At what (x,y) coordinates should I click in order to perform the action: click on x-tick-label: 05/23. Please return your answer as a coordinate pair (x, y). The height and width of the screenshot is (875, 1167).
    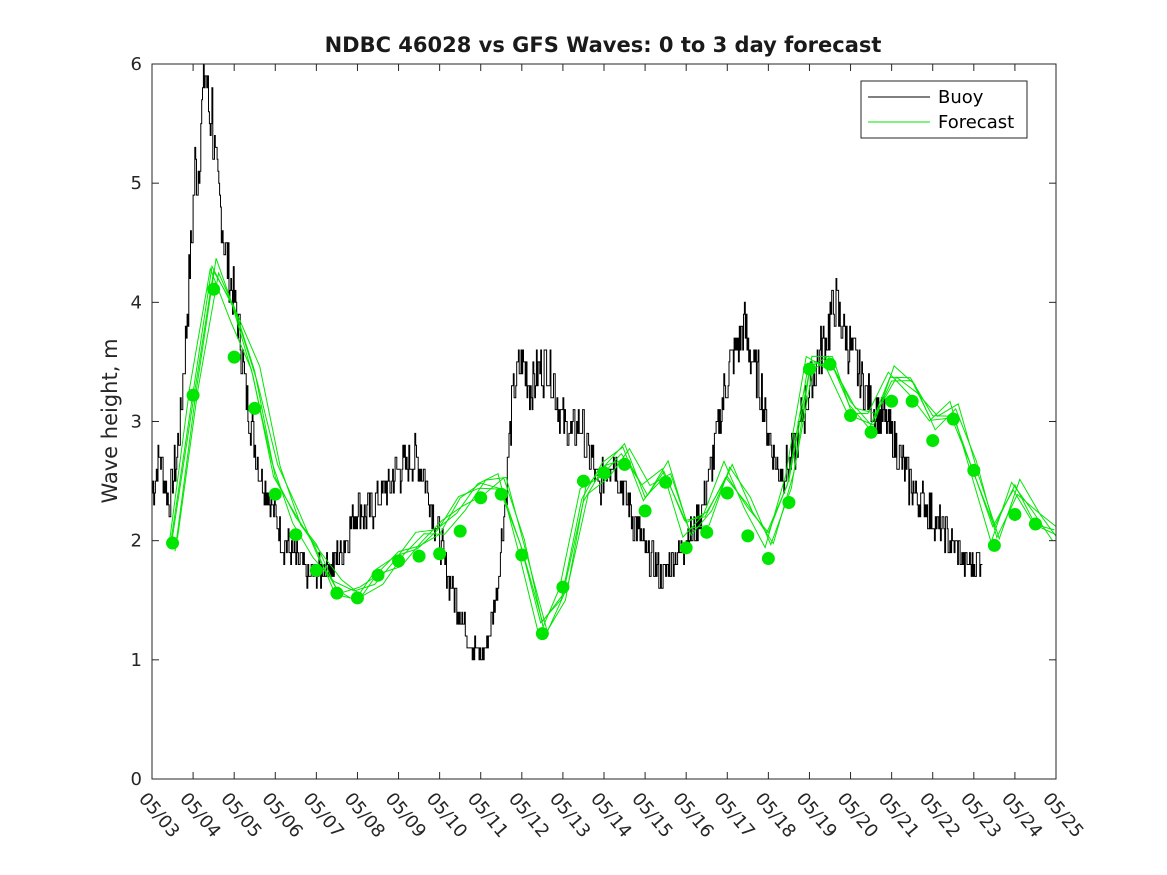
    Looking at the image, I should click on (980, 815).